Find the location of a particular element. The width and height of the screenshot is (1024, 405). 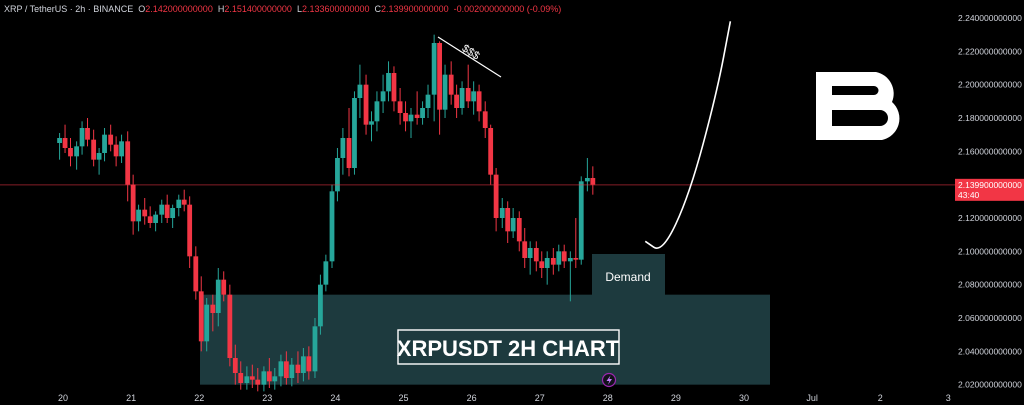

y-tick-label: 2.220000000000 is located at coordinates (990, 51).